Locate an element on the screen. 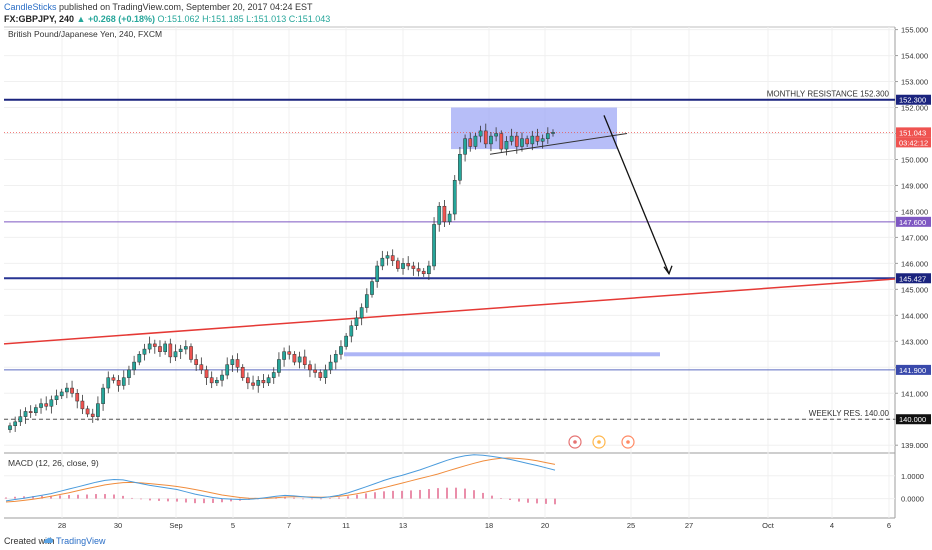  level-label: WEEKLY RES. 140.00 is located at coordinates (849, 413).